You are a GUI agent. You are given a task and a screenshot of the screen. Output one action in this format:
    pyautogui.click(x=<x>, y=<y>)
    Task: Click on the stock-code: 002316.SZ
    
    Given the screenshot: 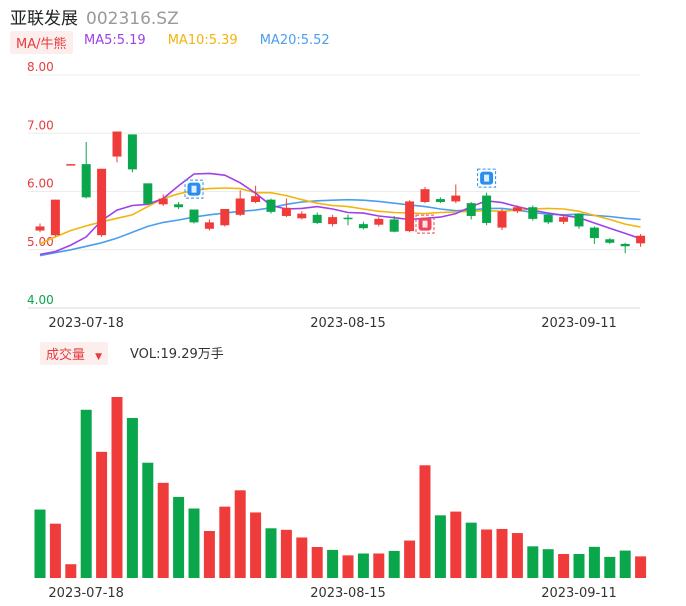 What is the action you would take?
    pyautogui.click(x=132, y=19)
    